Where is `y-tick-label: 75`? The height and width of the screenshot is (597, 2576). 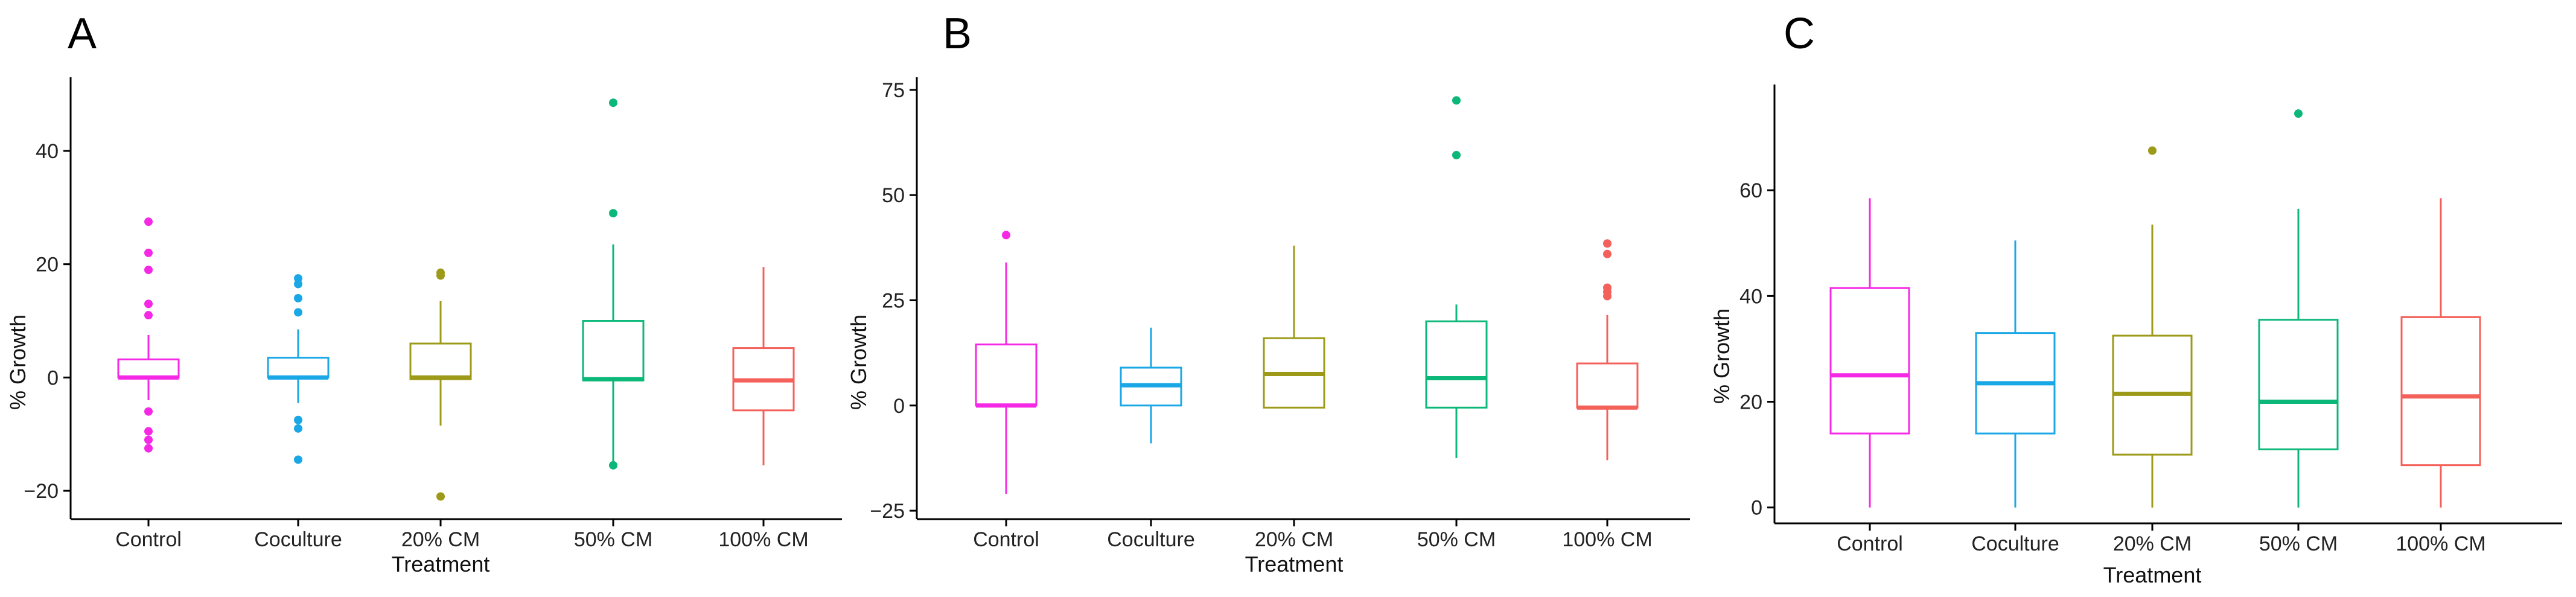
y-tick-label: 75 is located at coordinates (893, 90).